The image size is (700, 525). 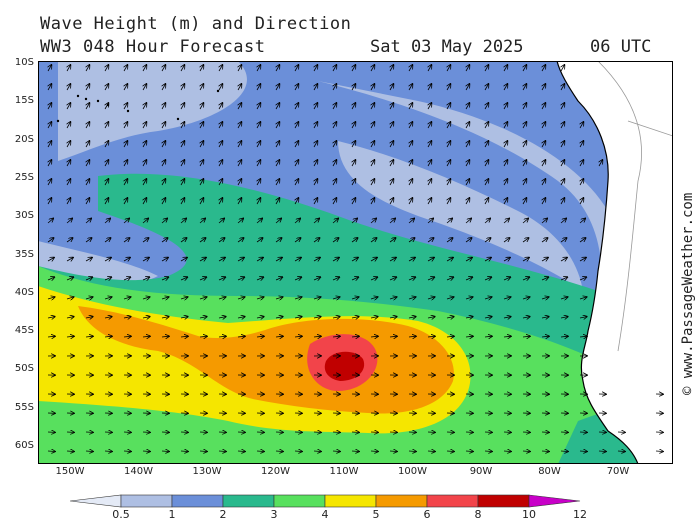 What do you see at coordinates (24, 139) in the screenshot?
I see `latitude-label: 20S` at bounding box center [24, 139].